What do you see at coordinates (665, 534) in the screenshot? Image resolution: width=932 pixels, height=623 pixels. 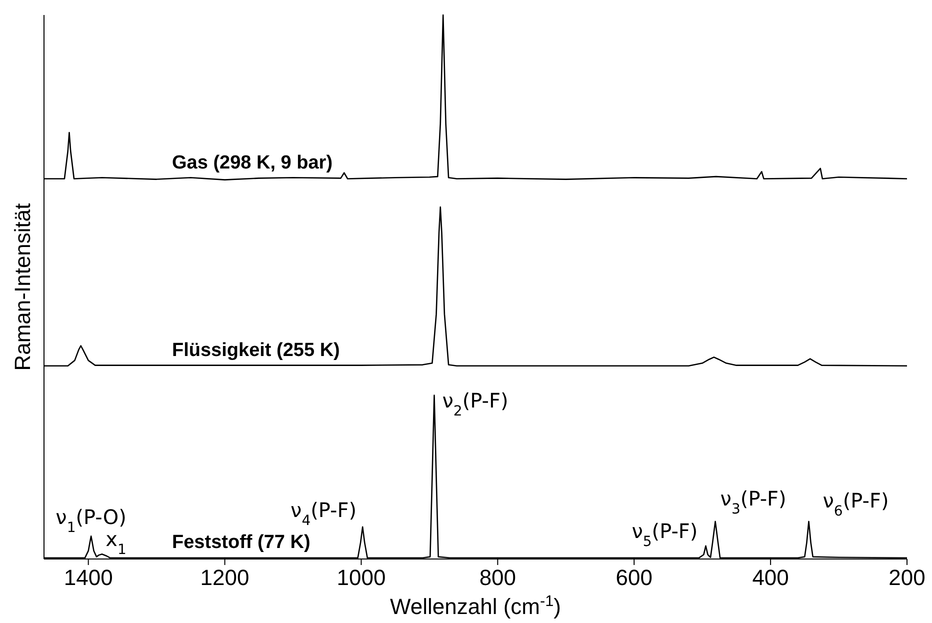 I see `annotation: ν$_{5}$(P-F)` at bounding box center [665, 534].